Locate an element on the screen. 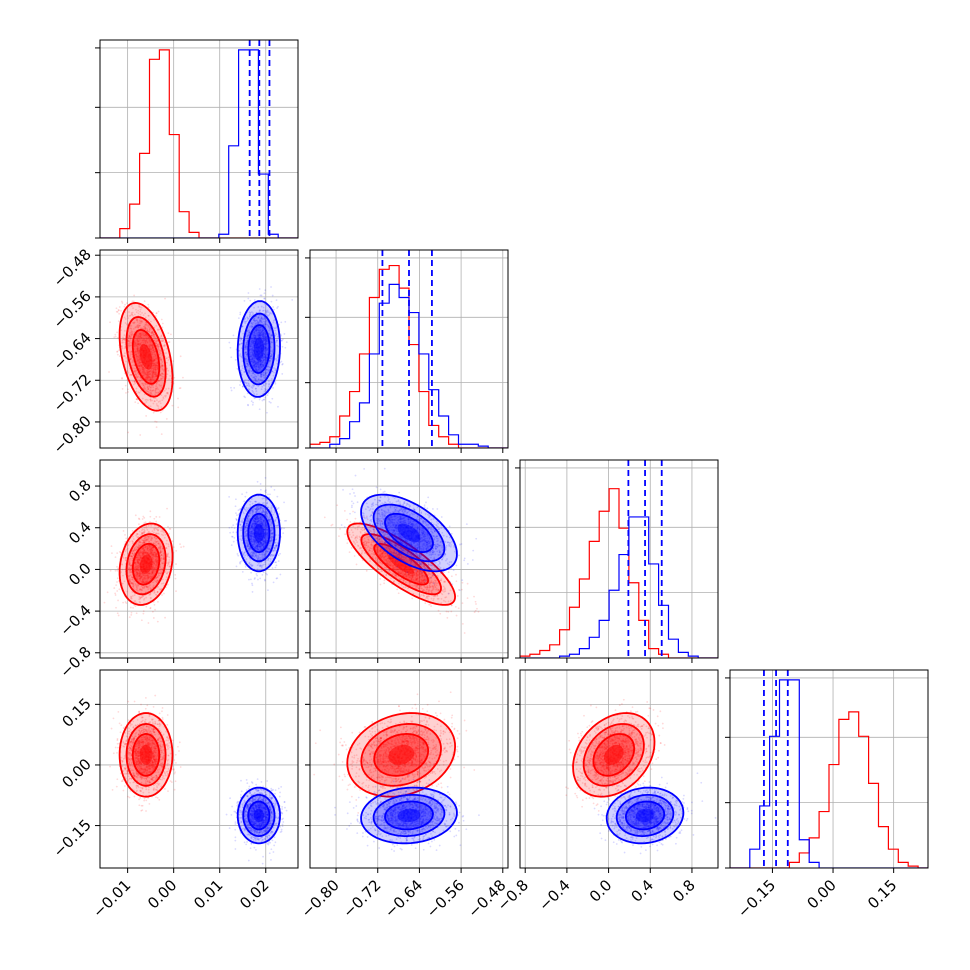  histogram-red is located at coordinates (199, 143).